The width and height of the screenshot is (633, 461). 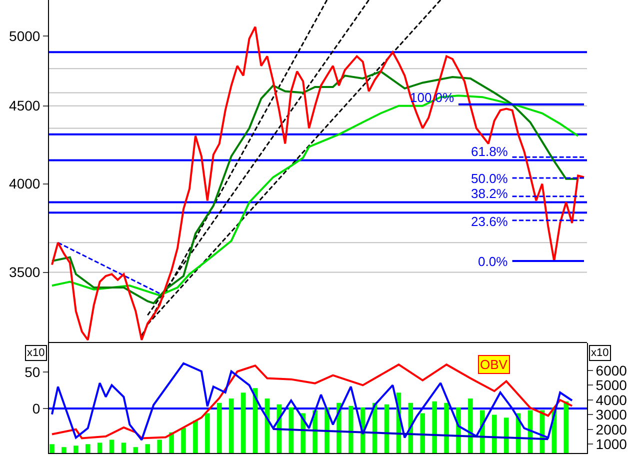 I want to click on series-label: 61.8%, so click(x=489, y=151).